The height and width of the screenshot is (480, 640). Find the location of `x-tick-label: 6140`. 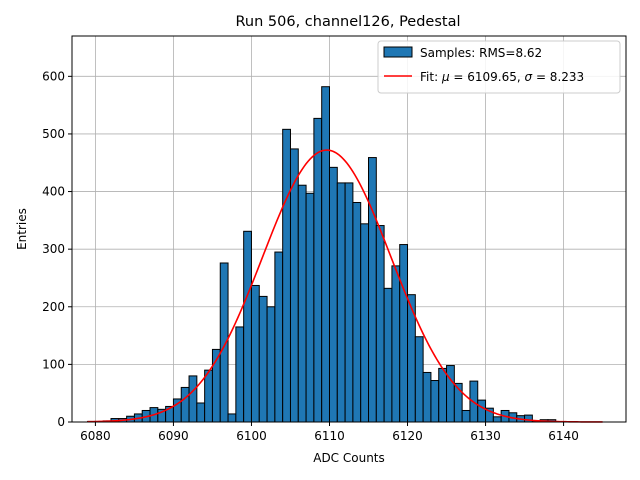

x-tick-label: 6140 is located at coordinates (563, 436).